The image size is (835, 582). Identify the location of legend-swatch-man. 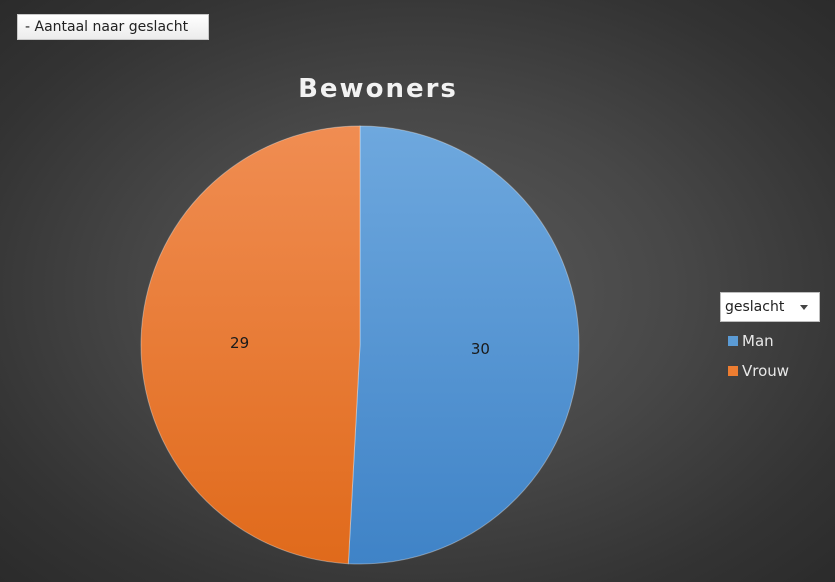
(733, 341).